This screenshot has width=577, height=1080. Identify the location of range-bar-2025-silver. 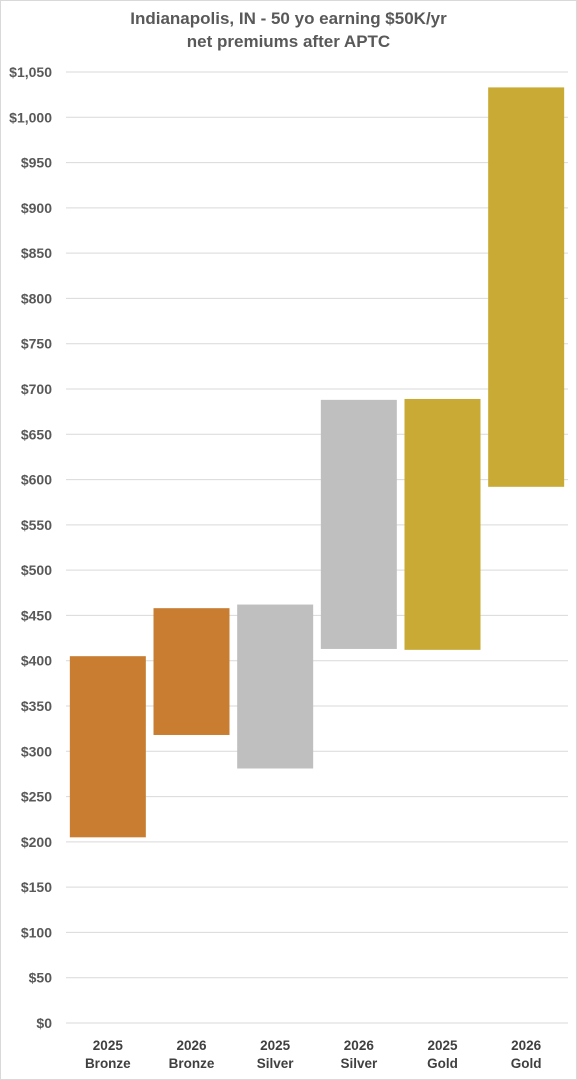
(275, 686).